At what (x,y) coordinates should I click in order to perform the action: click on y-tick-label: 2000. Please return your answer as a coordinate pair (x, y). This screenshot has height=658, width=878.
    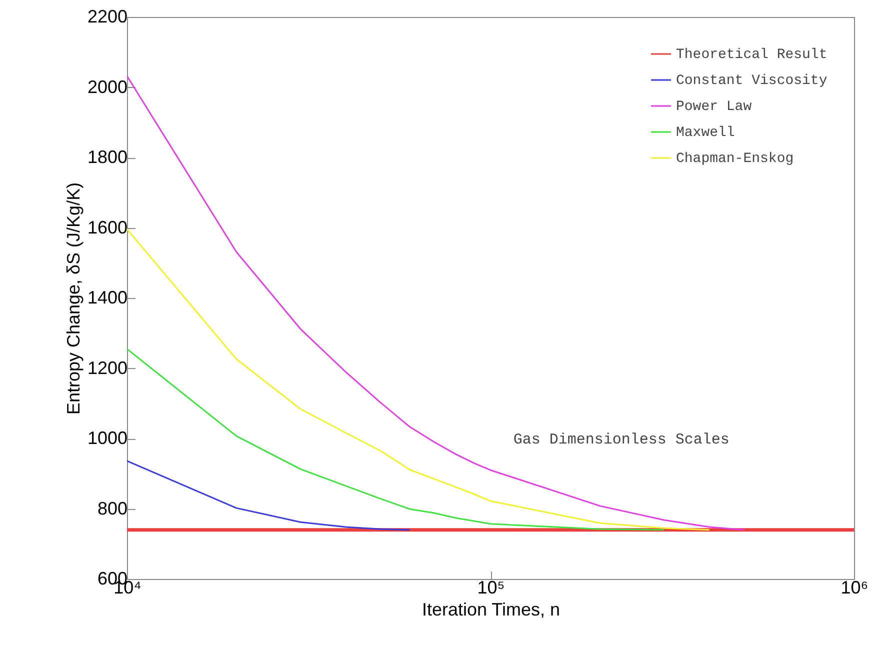
    Looking at the image, I should click on (107, 86).